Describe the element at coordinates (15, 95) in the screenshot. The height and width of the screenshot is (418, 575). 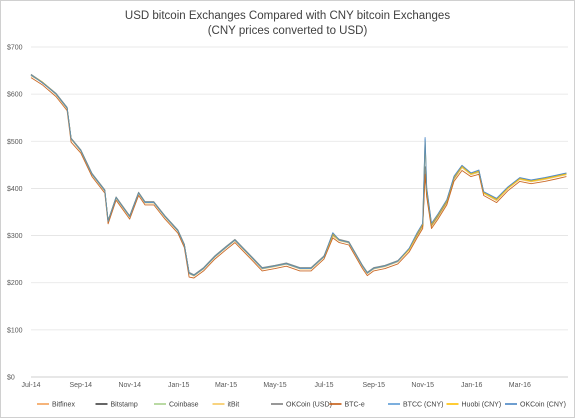
I see `y-tick-label: $600` at that location.